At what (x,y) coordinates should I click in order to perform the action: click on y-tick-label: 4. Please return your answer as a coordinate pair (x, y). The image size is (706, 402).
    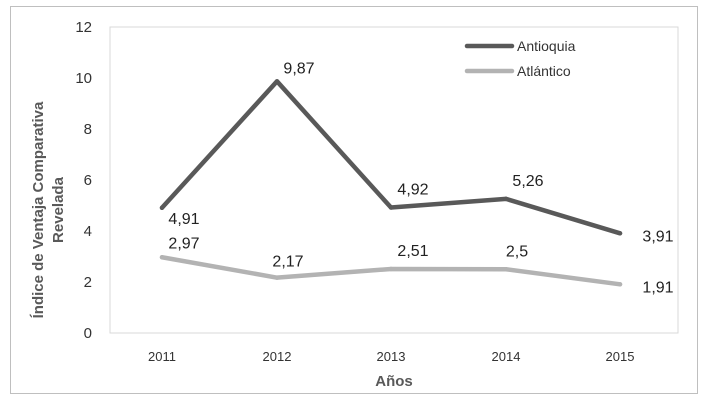
    Looking at the image, I should click on (88, 231).